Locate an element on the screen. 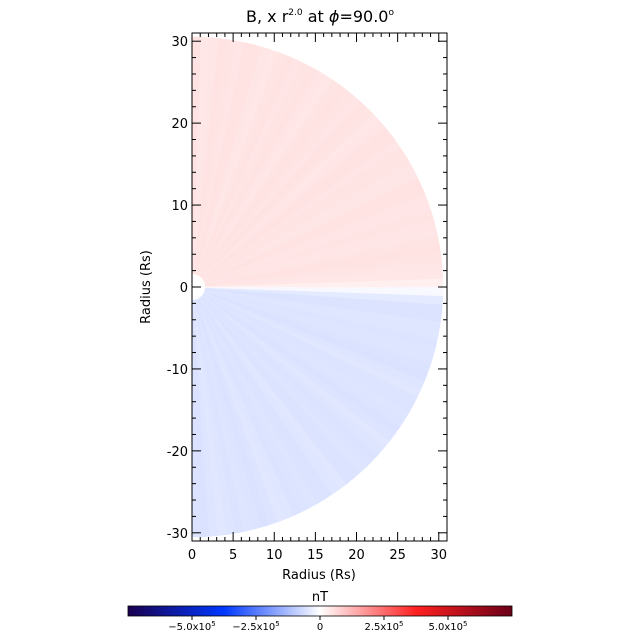  colorbar-ticks: −5.0x10⁵ −2.5x10⁵ 0 2.5x10⁵ 5.0x10⁵ is located at coordinates (318, 624).